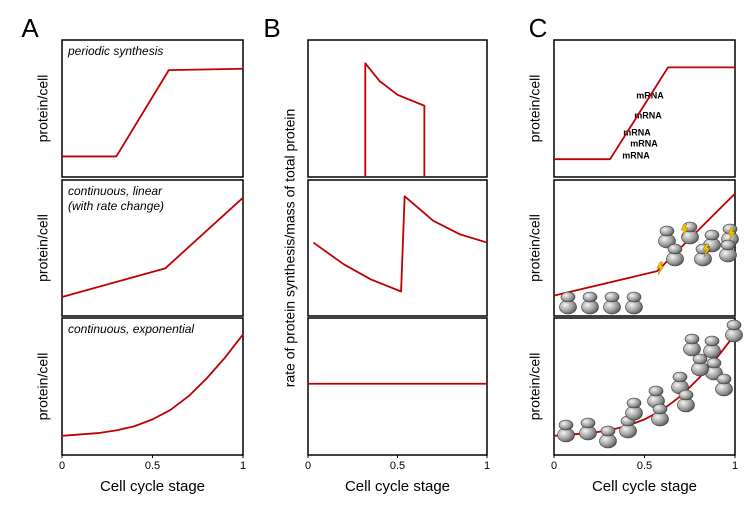  I want to click on panel-label: B, so click(271, 28).